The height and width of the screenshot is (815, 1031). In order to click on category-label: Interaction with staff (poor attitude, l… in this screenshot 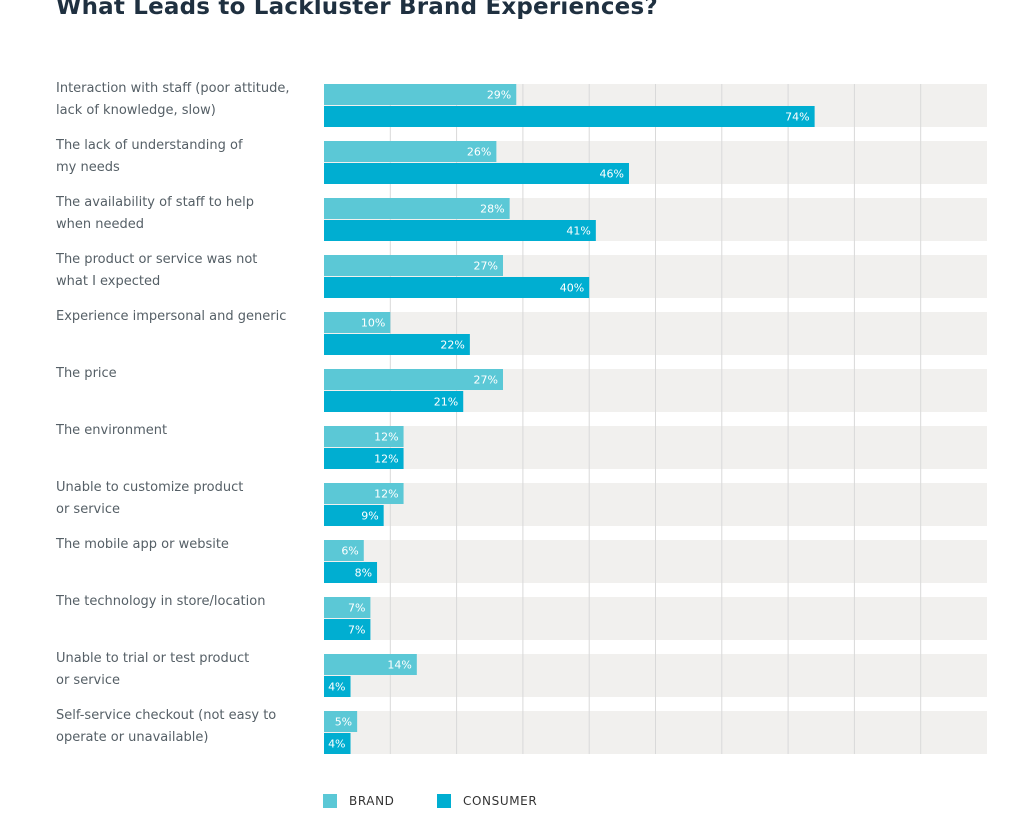, I will do `click(173, 99)`.